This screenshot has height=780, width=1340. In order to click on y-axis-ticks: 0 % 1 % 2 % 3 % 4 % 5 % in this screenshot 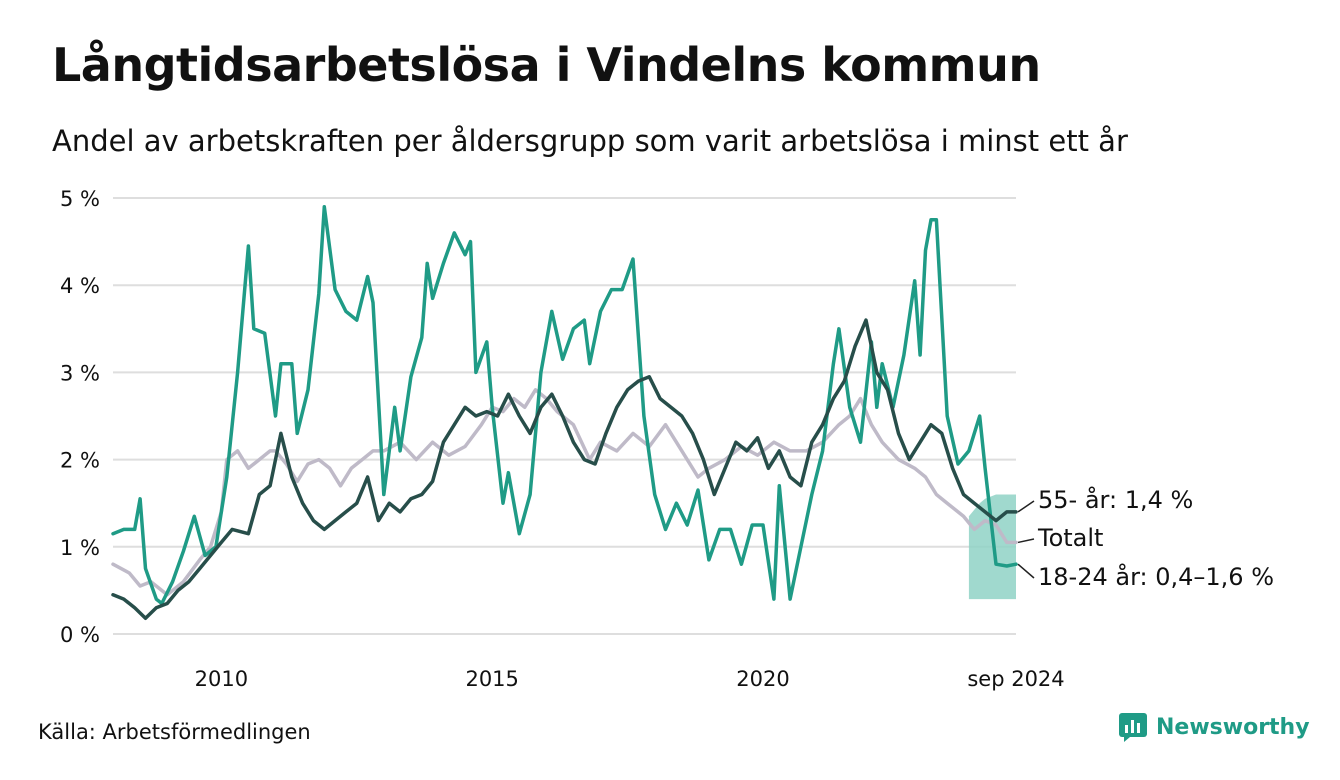, I will do `click(80, 417)`.